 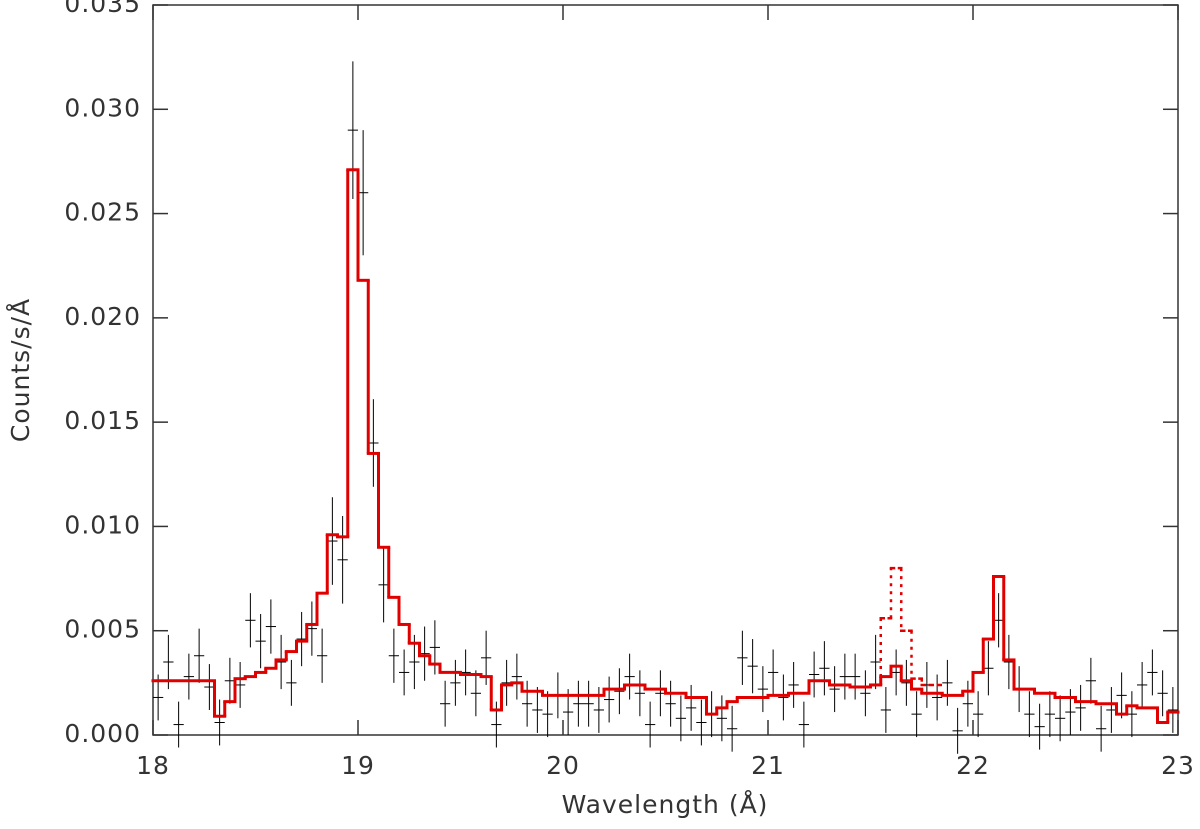 What do you see at coordinates (102, 420) in the screenshot?
I see `y-tick-label: 0.015` at bounding box center [102, 420].